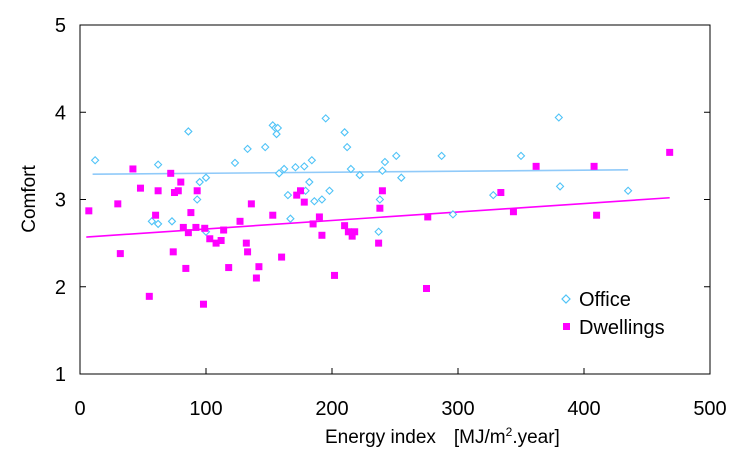 The image size is (743, 453). Describe the element at coordinates (536, 437) in the screenshot. I see `x-axis-unit-suffix: .year]` at that location.